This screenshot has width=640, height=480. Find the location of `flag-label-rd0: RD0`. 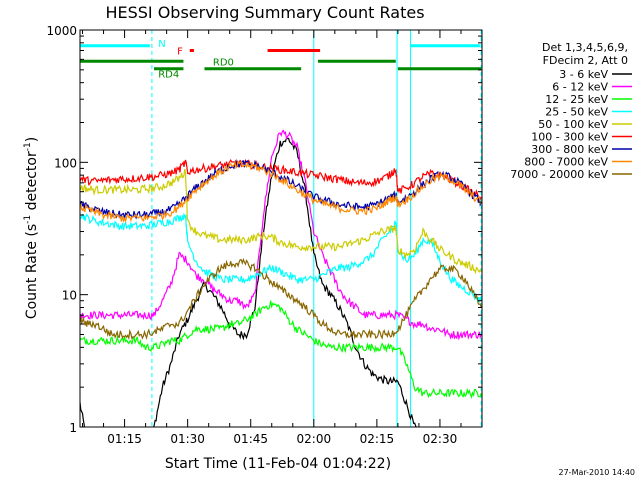

flag-label-rd0: RD0 is located at coordinates (223, 62).